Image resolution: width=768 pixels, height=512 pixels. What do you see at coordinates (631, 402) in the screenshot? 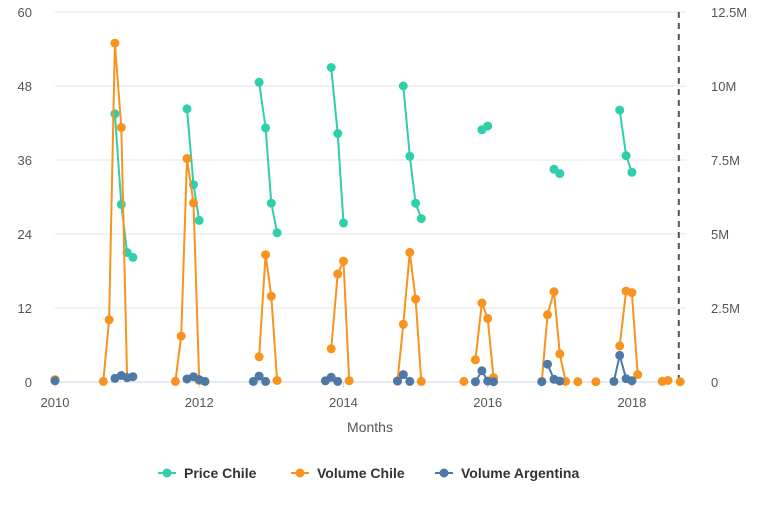
I see `x-tick-label: 2018` at bounding box center [631, 402].